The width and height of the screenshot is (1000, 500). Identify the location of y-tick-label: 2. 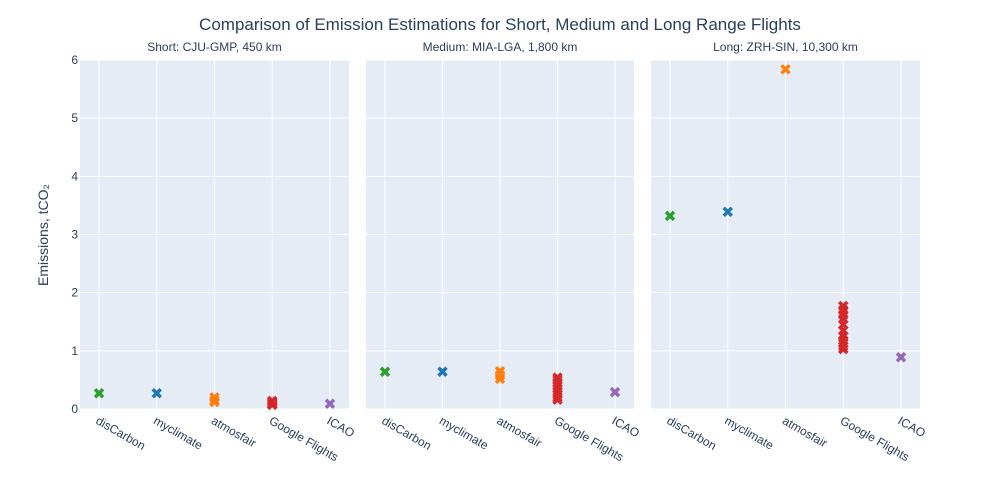
(74, 293).